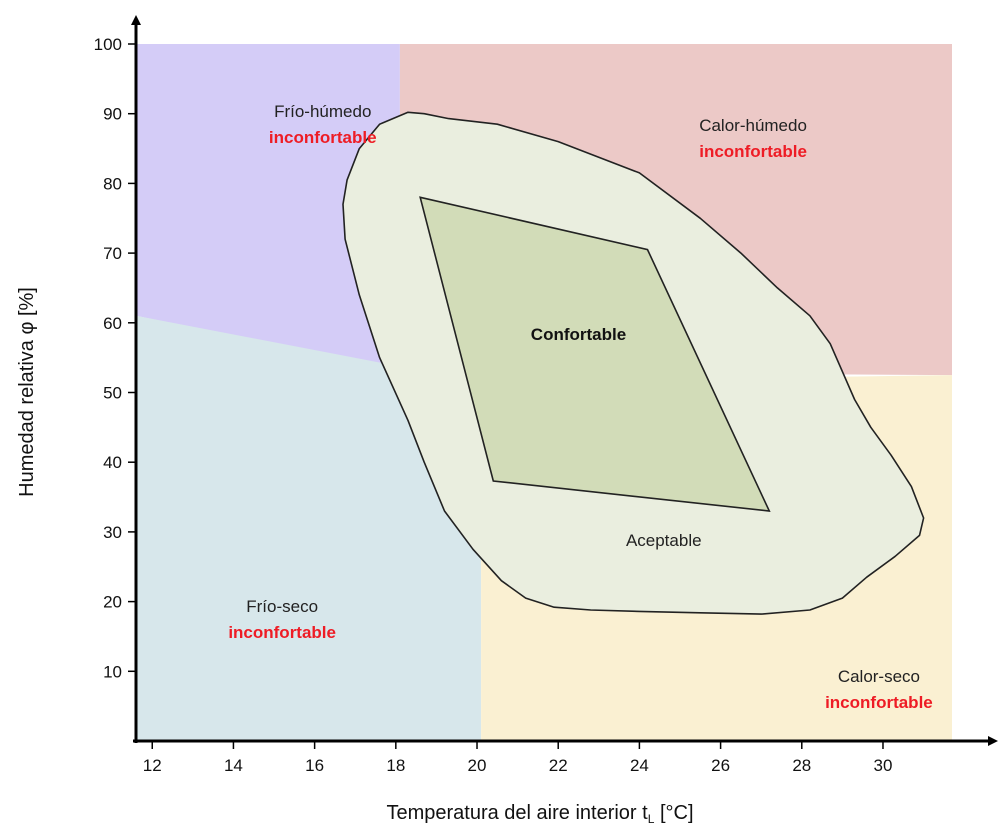 The height and width of the screenshot is (827, 1000). I want to click on y-tick-label: 80, so click(112, 183).